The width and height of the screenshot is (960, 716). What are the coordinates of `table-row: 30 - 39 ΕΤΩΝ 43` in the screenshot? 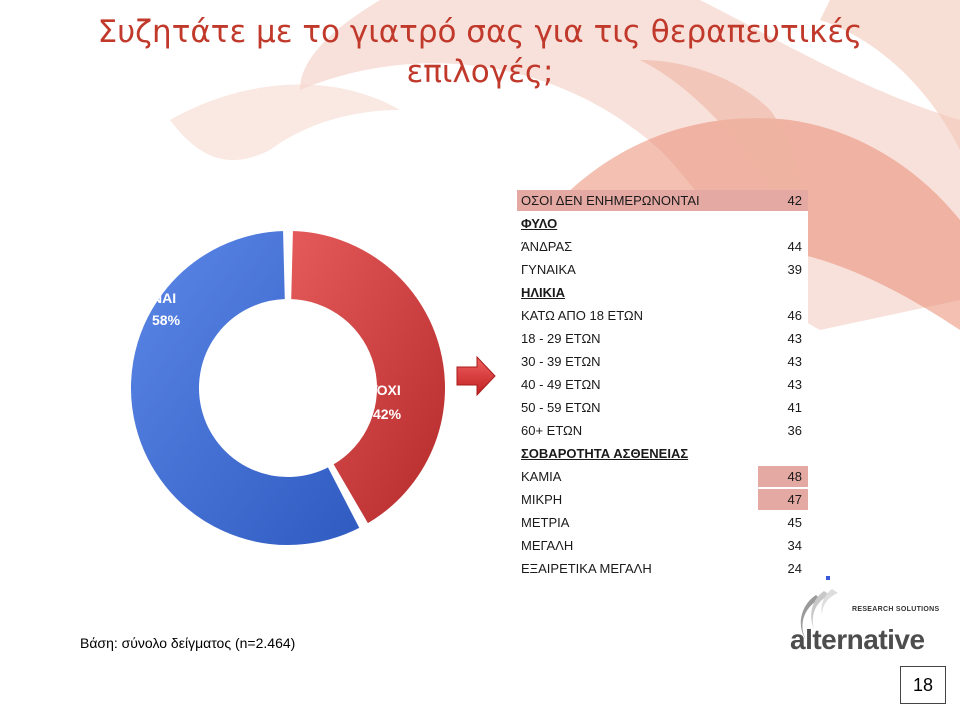 It's located at (662, 362).